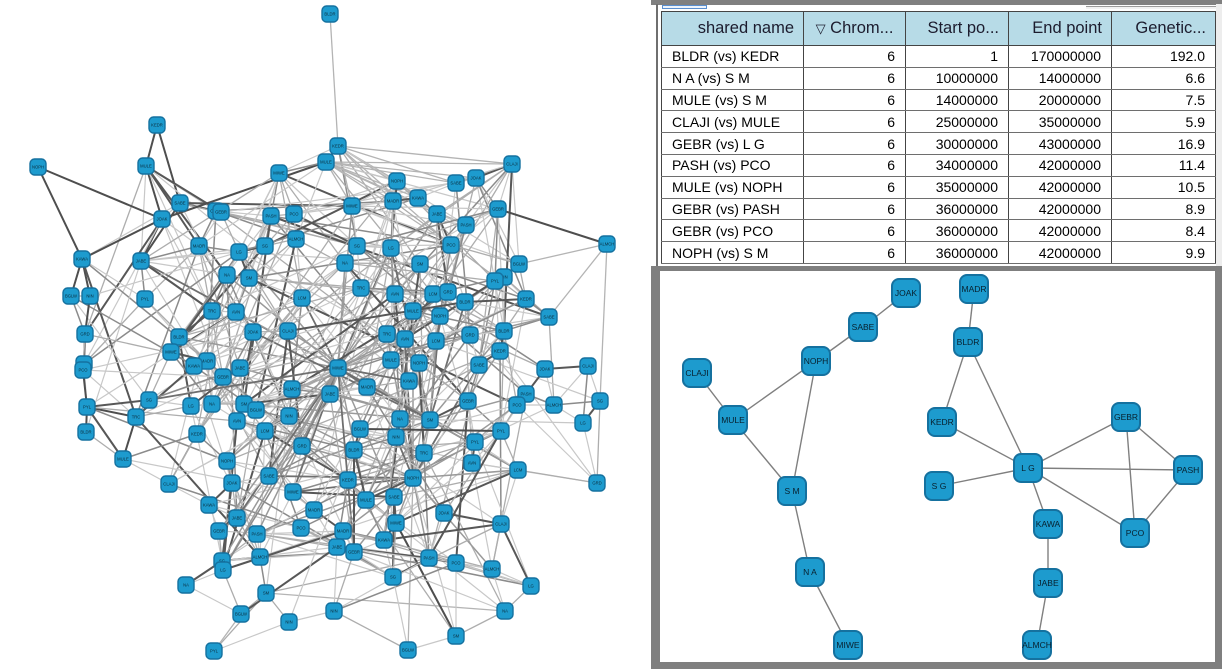  What do you see at coordinates (939, 486) in the screenshot?
I see `svg-text: S G` at bounding box center [939, 486].